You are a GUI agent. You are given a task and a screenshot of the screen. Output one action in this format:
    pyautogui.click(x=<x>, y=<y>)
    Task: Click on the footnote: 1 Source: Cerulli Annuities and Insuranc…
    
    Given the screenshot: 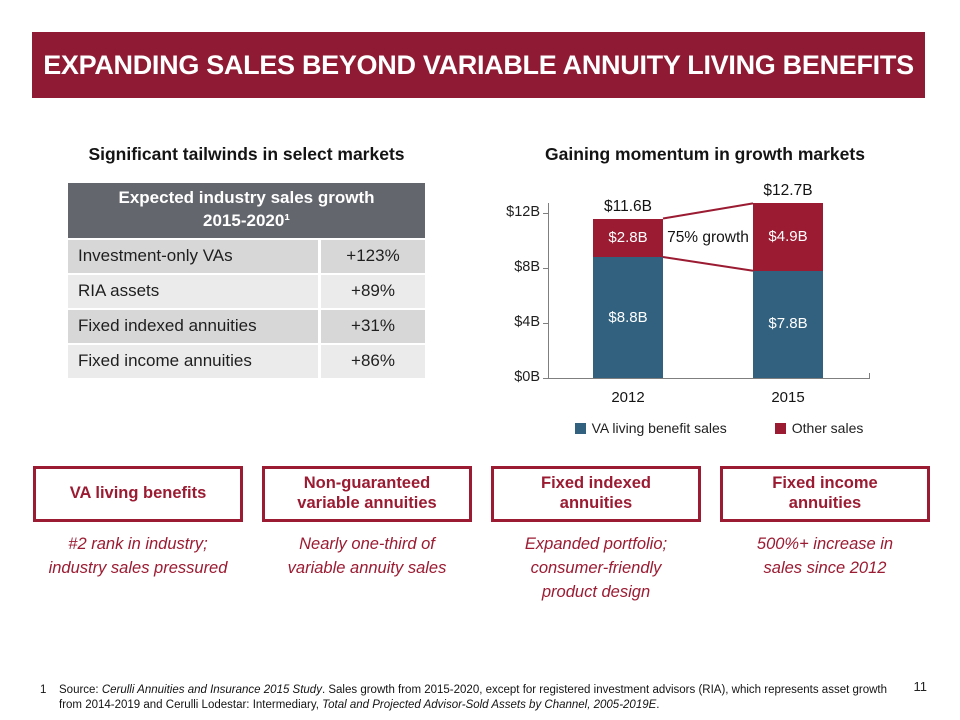 What is the action you would take?
    pyautogui.click(x=464, y=698)
    